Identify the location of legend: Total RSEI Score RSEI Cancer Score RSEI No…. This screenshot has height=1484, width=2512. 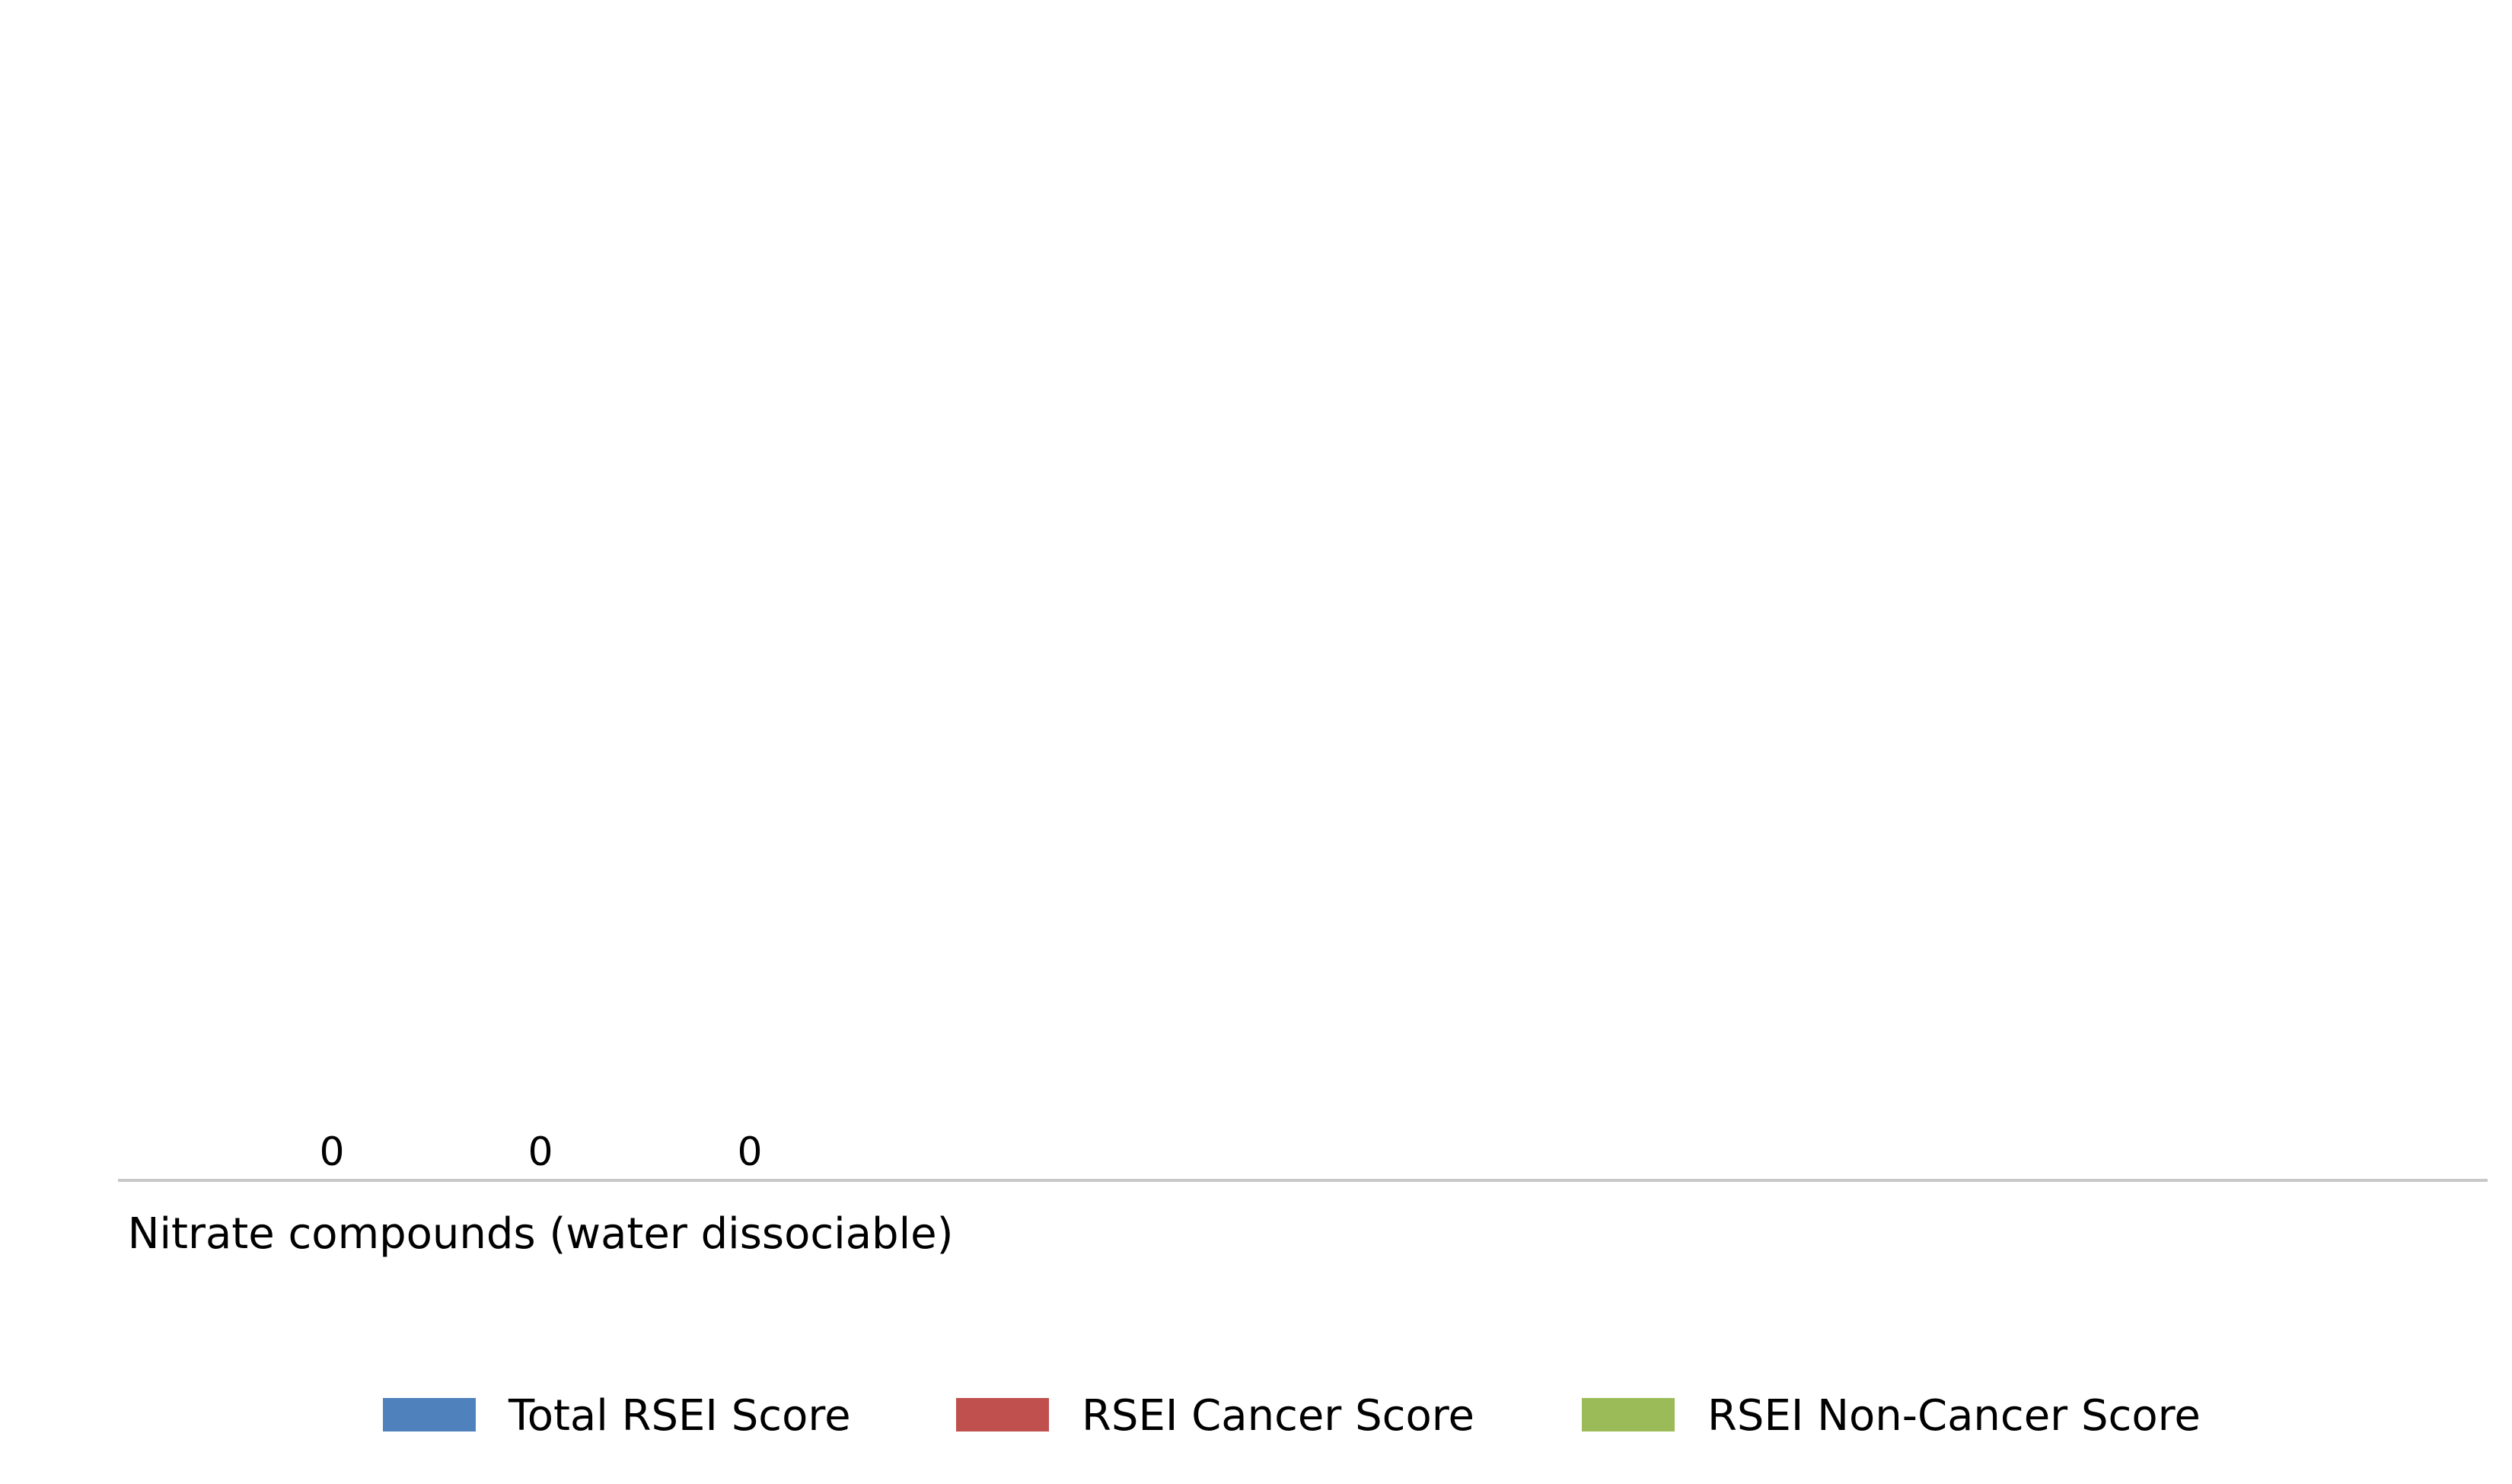
(1292, 1416).